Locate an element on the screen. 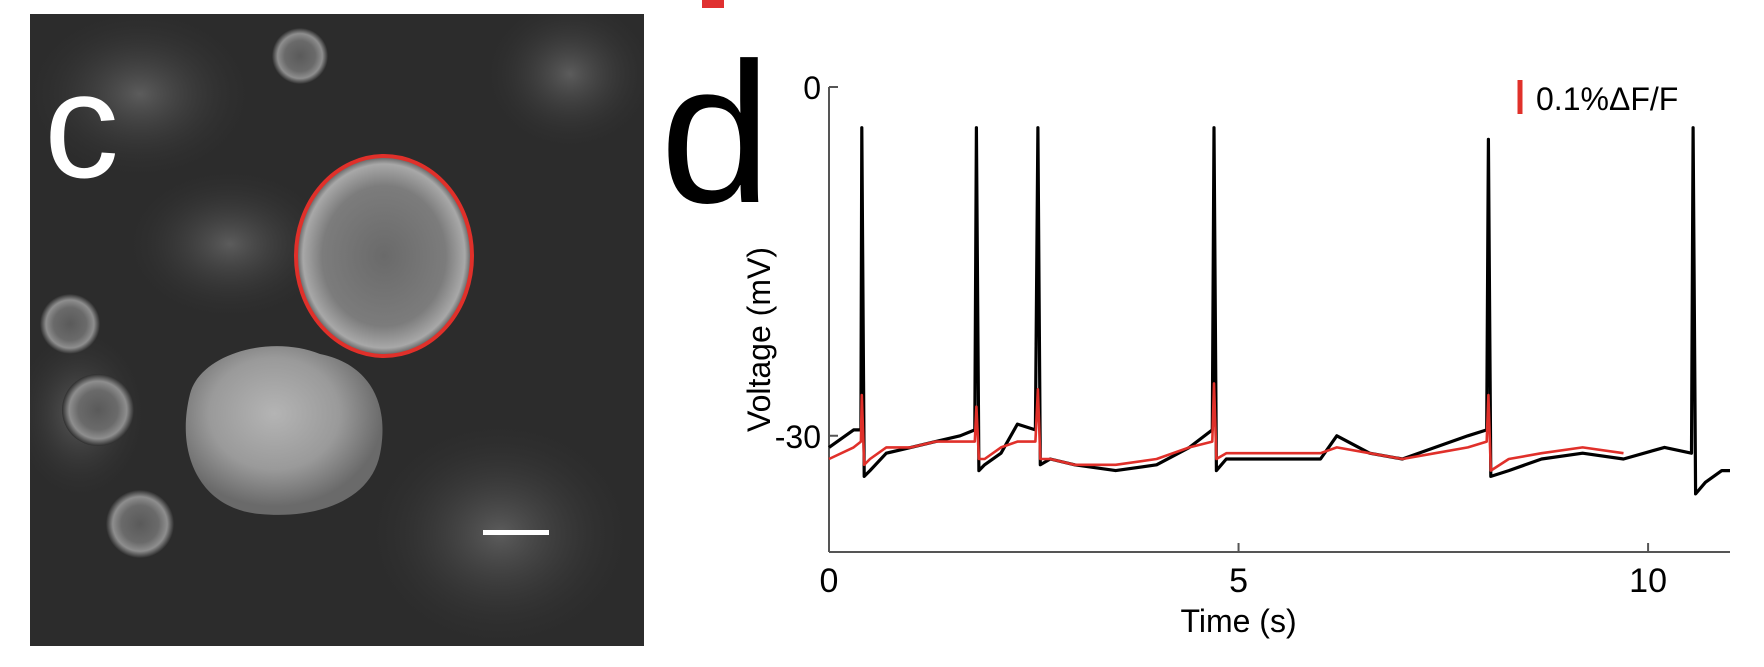  x-tick-label: 10 is located at coordinates (1648, 581).